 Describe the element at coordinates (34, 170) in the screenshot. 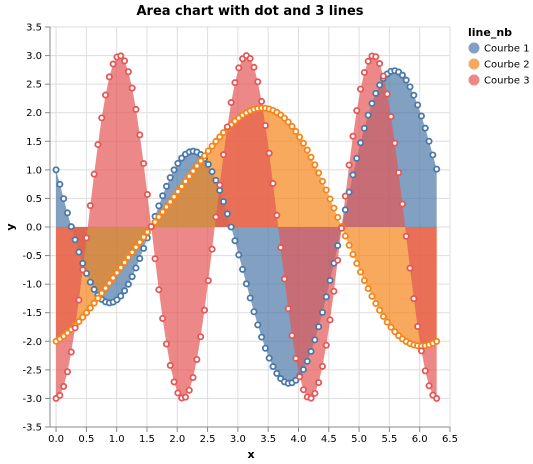

I see `y-tick-label: 1.0` at that location.